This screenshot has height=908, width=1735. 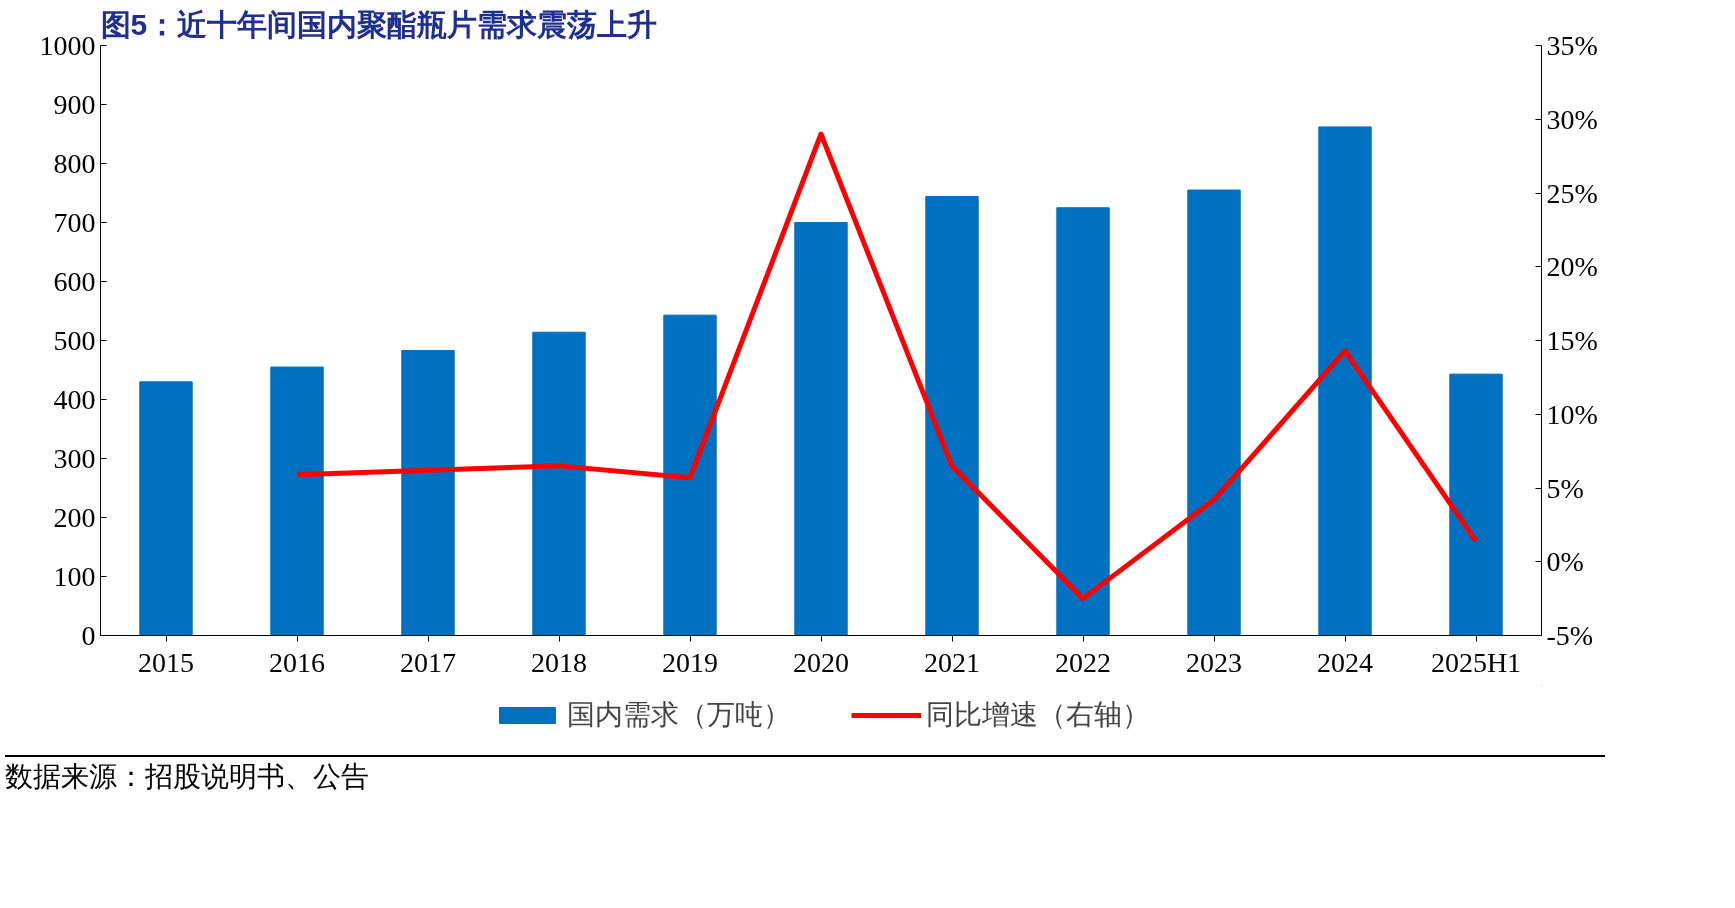 What do you see at coordinates (952, 662) in the screenshot?
I see `x-tick-label: 2021` at bounding box center [952, 662].